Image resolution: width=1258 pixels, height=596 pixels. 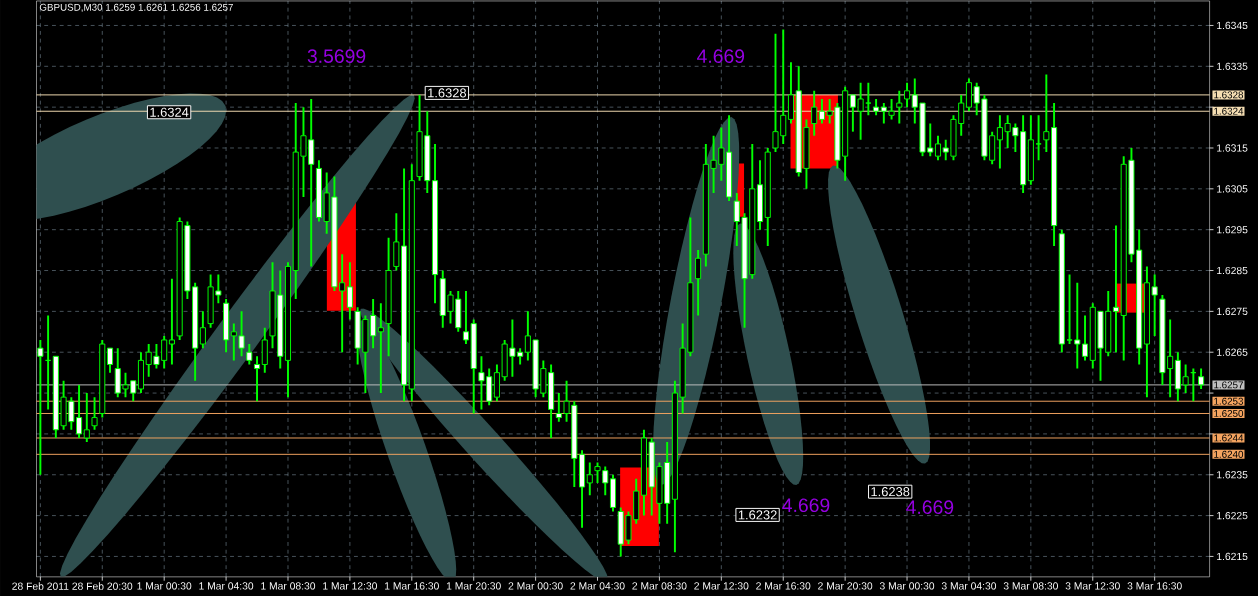 I want to click on x-tick-label: 2 Mar 20:30, so click(x=845, y=586).